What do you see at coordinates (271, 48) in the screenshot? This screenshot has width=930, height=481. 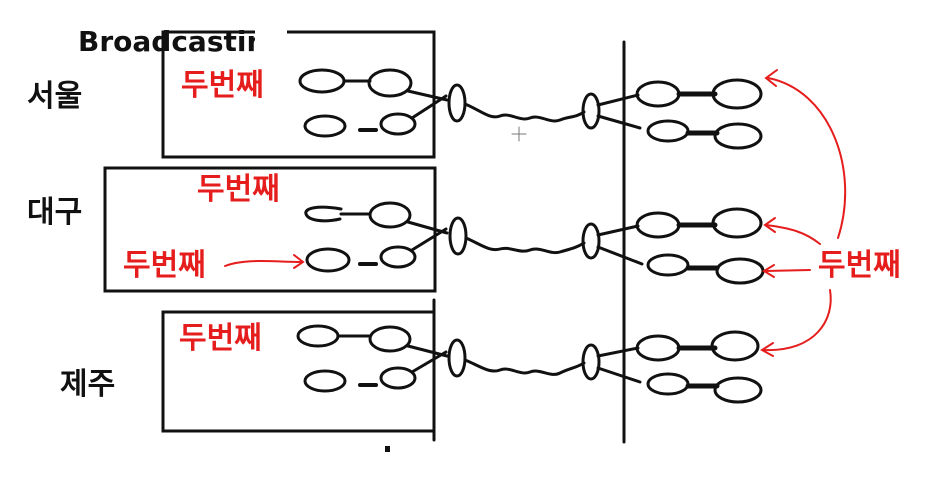 I see `title-mask` at bounding box center [271, 48].